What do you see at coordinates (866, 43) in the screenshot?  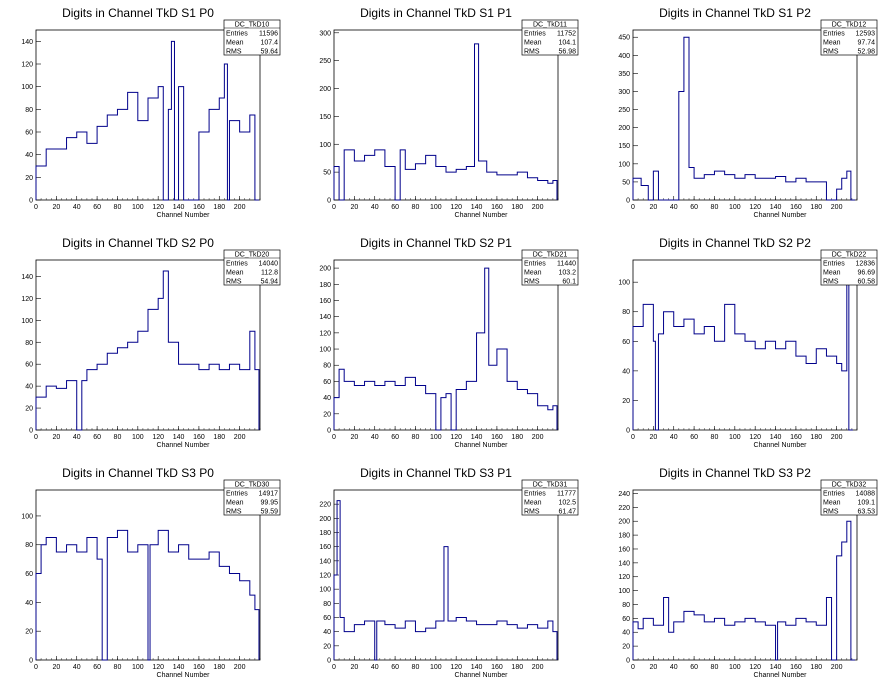 I see `stats-value: 97.74` at bounding box center [866, 43].